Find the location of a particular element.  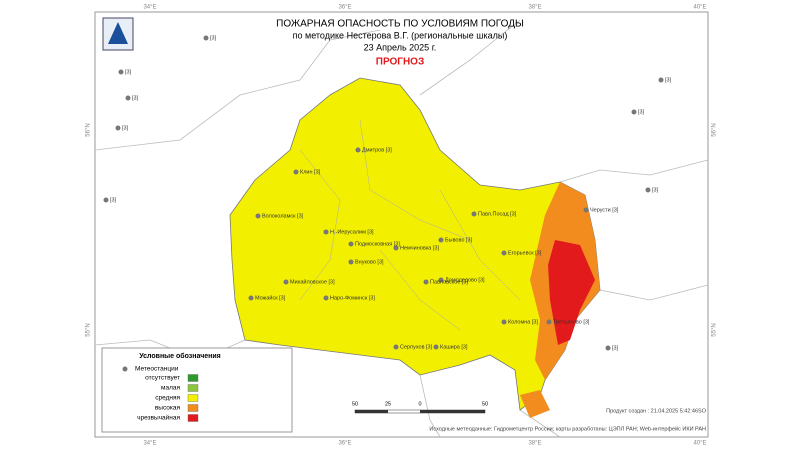

station-label: Павл.Посад [3] is located at coordinates (497, 214).